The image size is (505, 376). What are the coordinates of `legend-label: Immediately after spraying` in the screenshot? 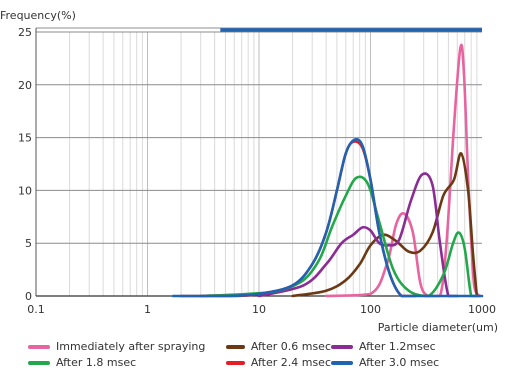 It's located at (131, 346).